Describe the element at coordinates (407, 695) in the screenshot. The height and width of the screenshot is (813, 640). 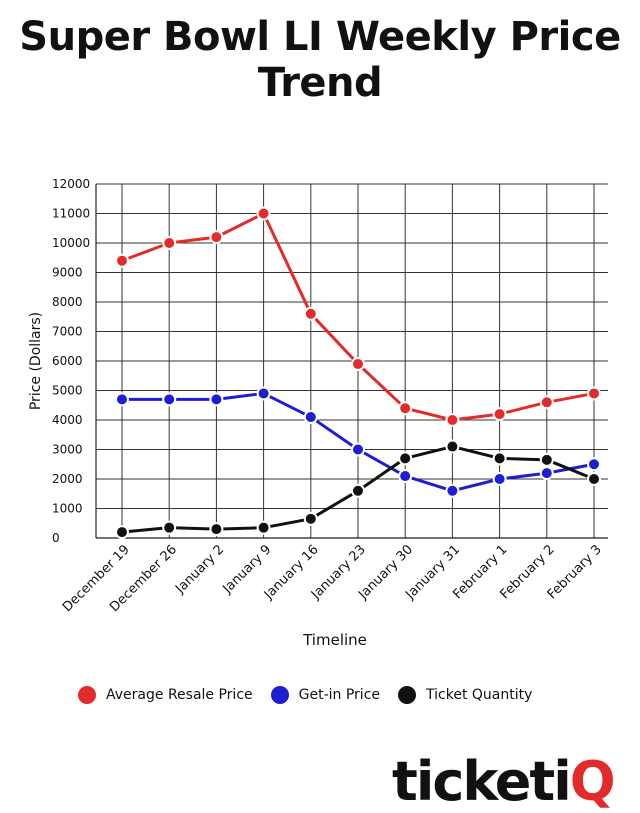
I see `legend-dot-black` at that location.